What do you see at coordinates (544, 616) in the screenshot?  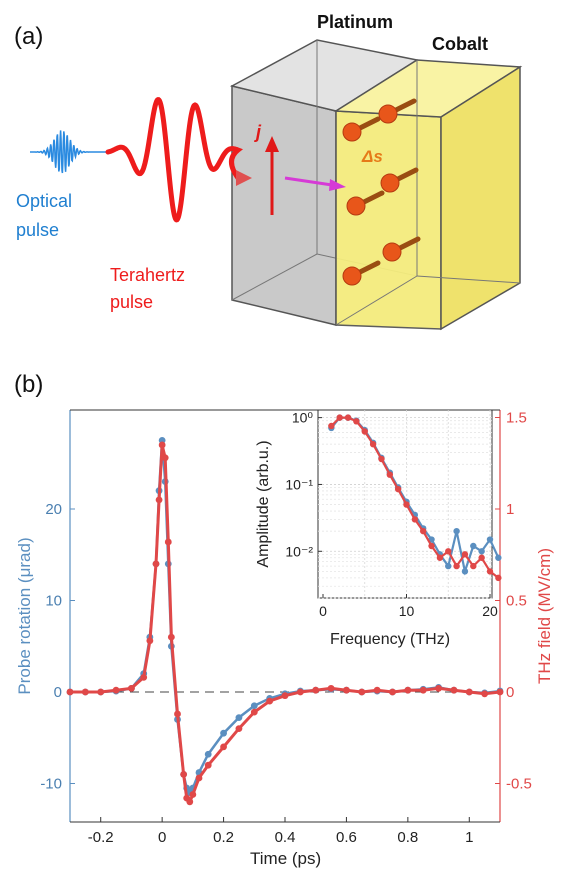 I see `right-axis-label: THz field (MV/cm)` at bounding box center [544, 616].